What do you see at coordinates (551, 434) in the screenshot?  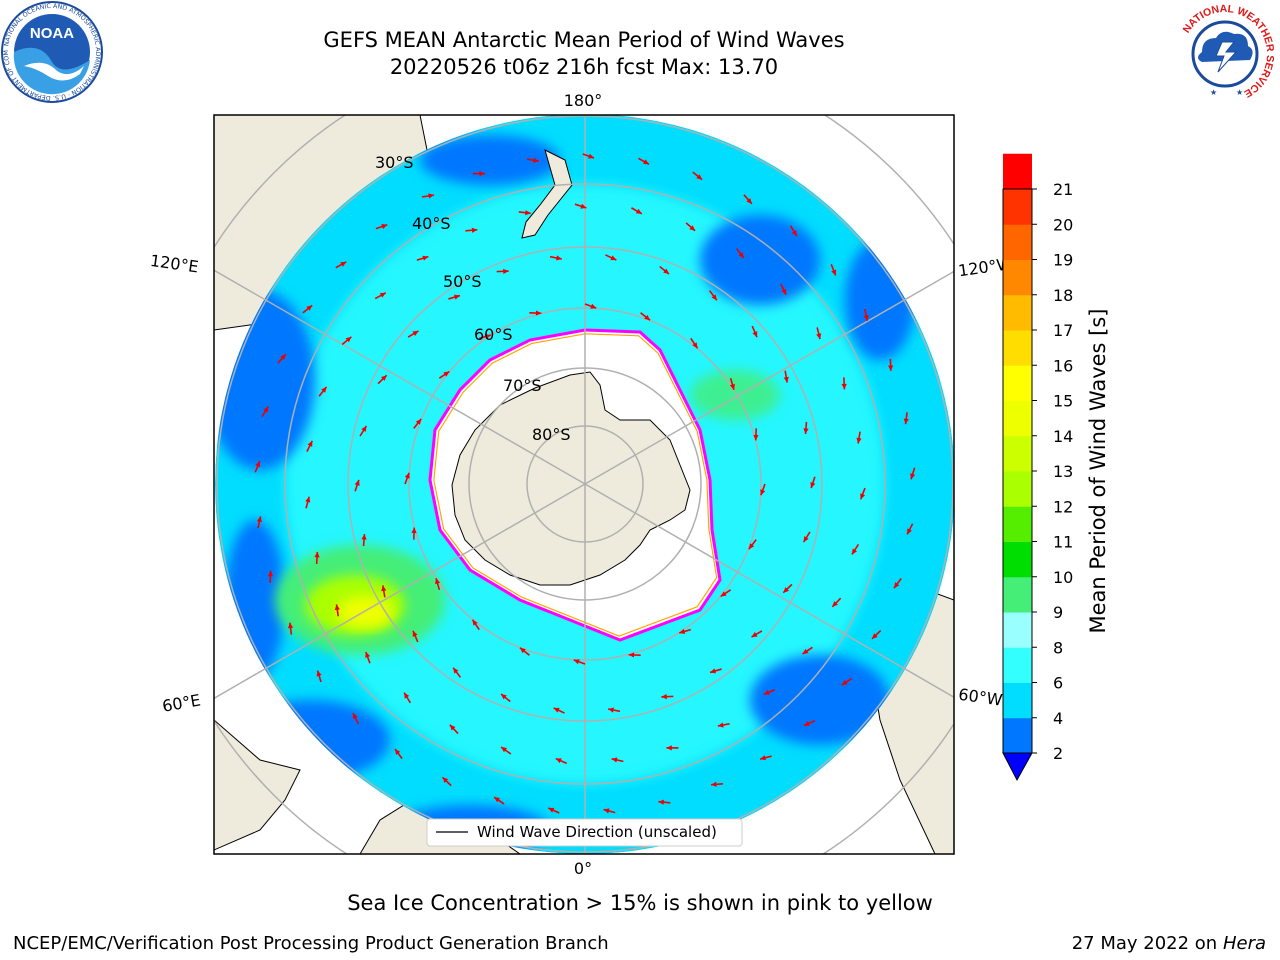 I see `lat-label-80s: 80°S` at bounding box center [551, 434].